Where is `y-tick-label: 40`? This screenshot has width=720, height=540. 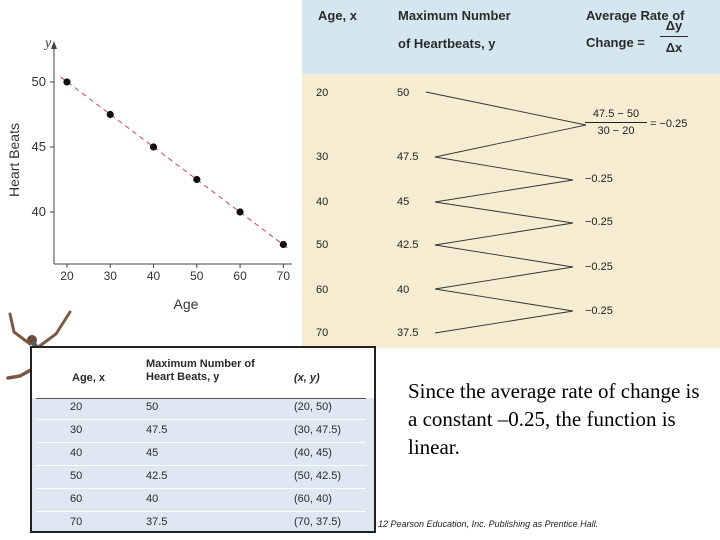 y-tick-label: 40 is located at coordinates (39, 211).